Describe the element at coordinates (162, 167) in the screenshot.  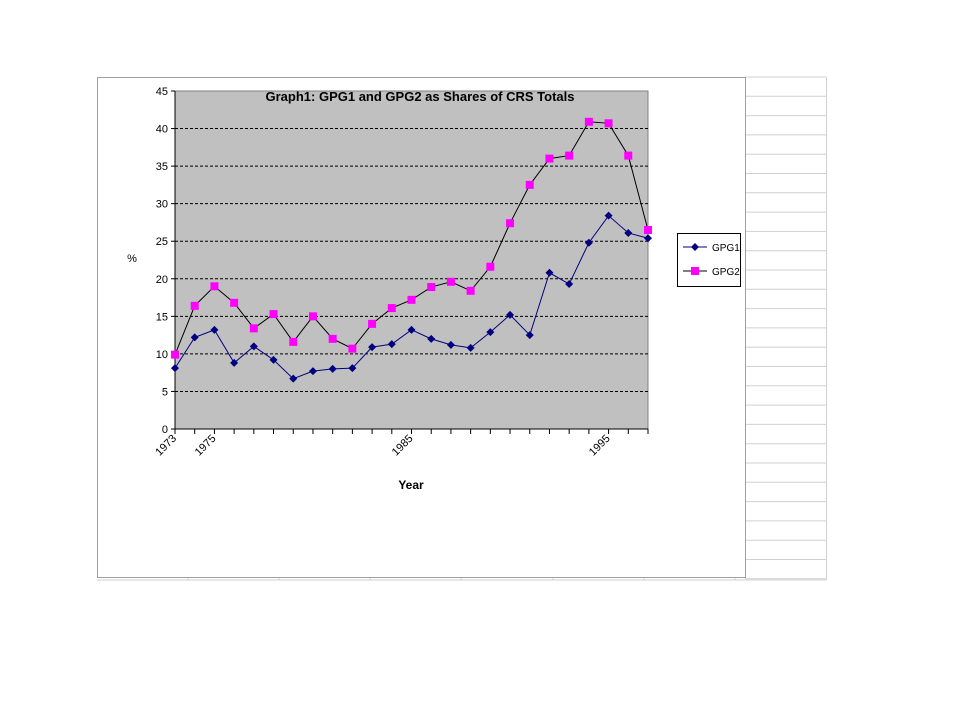
I see `y-tick-label: 35` at that location.